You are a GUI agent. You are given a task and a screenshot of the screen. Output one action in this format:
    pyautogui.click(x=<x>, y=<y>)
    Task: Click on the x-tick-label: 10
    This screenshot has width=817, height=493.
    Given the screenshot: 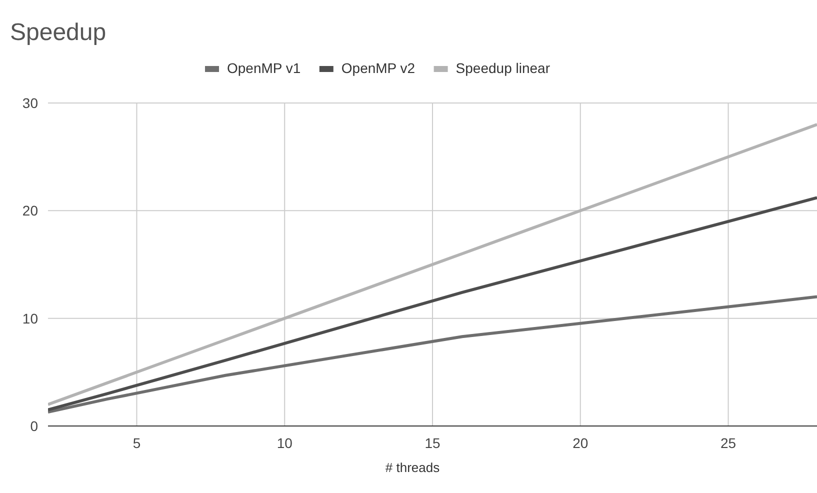 What is the action you would take?
    pyautogui.click(x=284, y=443)
    